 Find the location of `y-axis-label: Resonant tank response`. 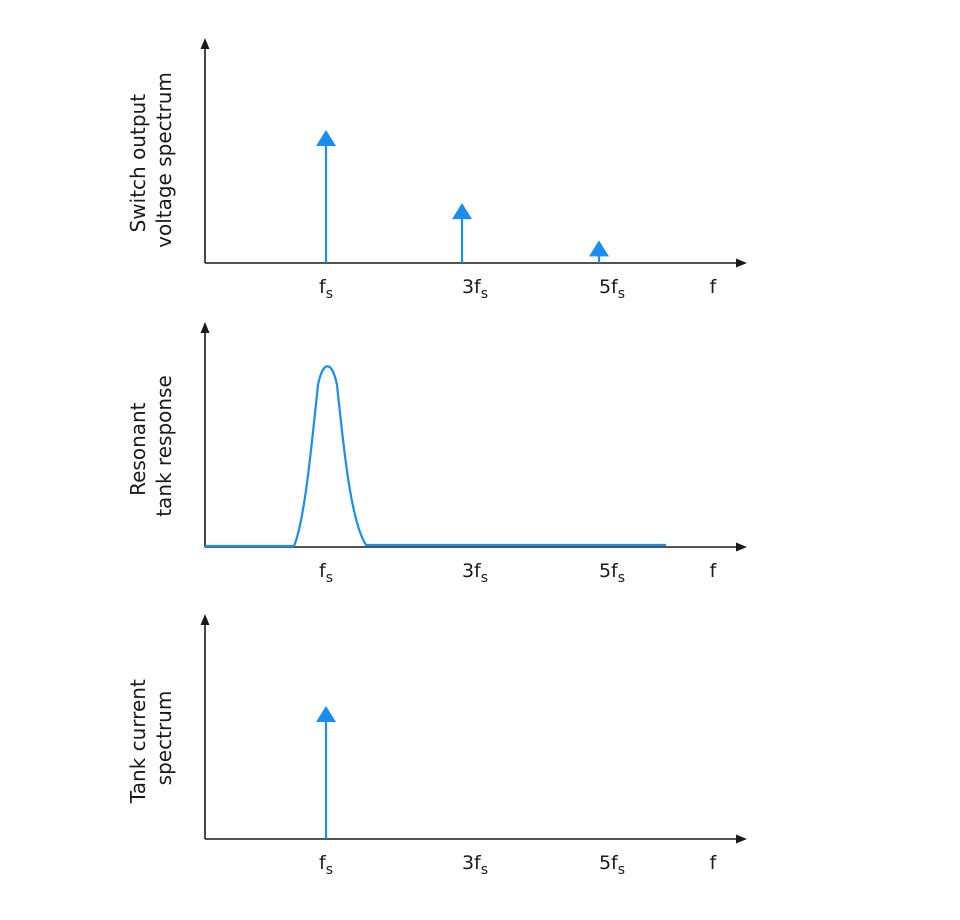

y-axis-label: Resonant tank response is located at coordinates (151, 446).